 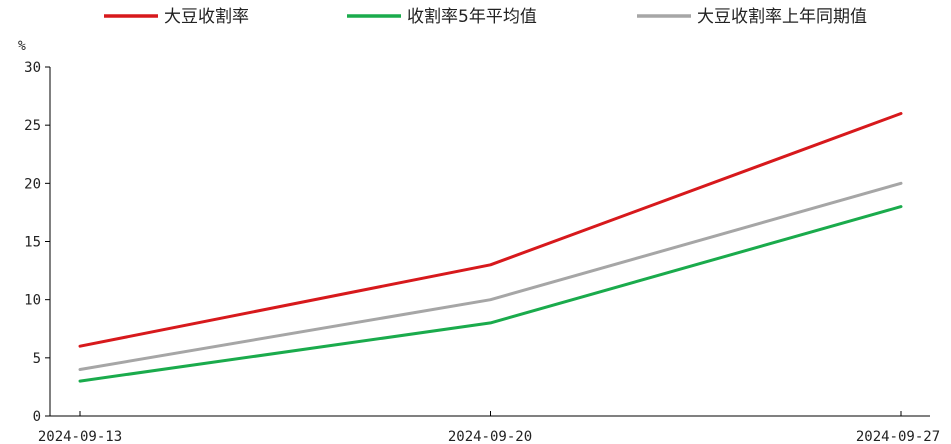 What do you see at coordinates (32, 243) in the screenshot?
I see `y-tick-label: 15` at bounding box center [32, 243].